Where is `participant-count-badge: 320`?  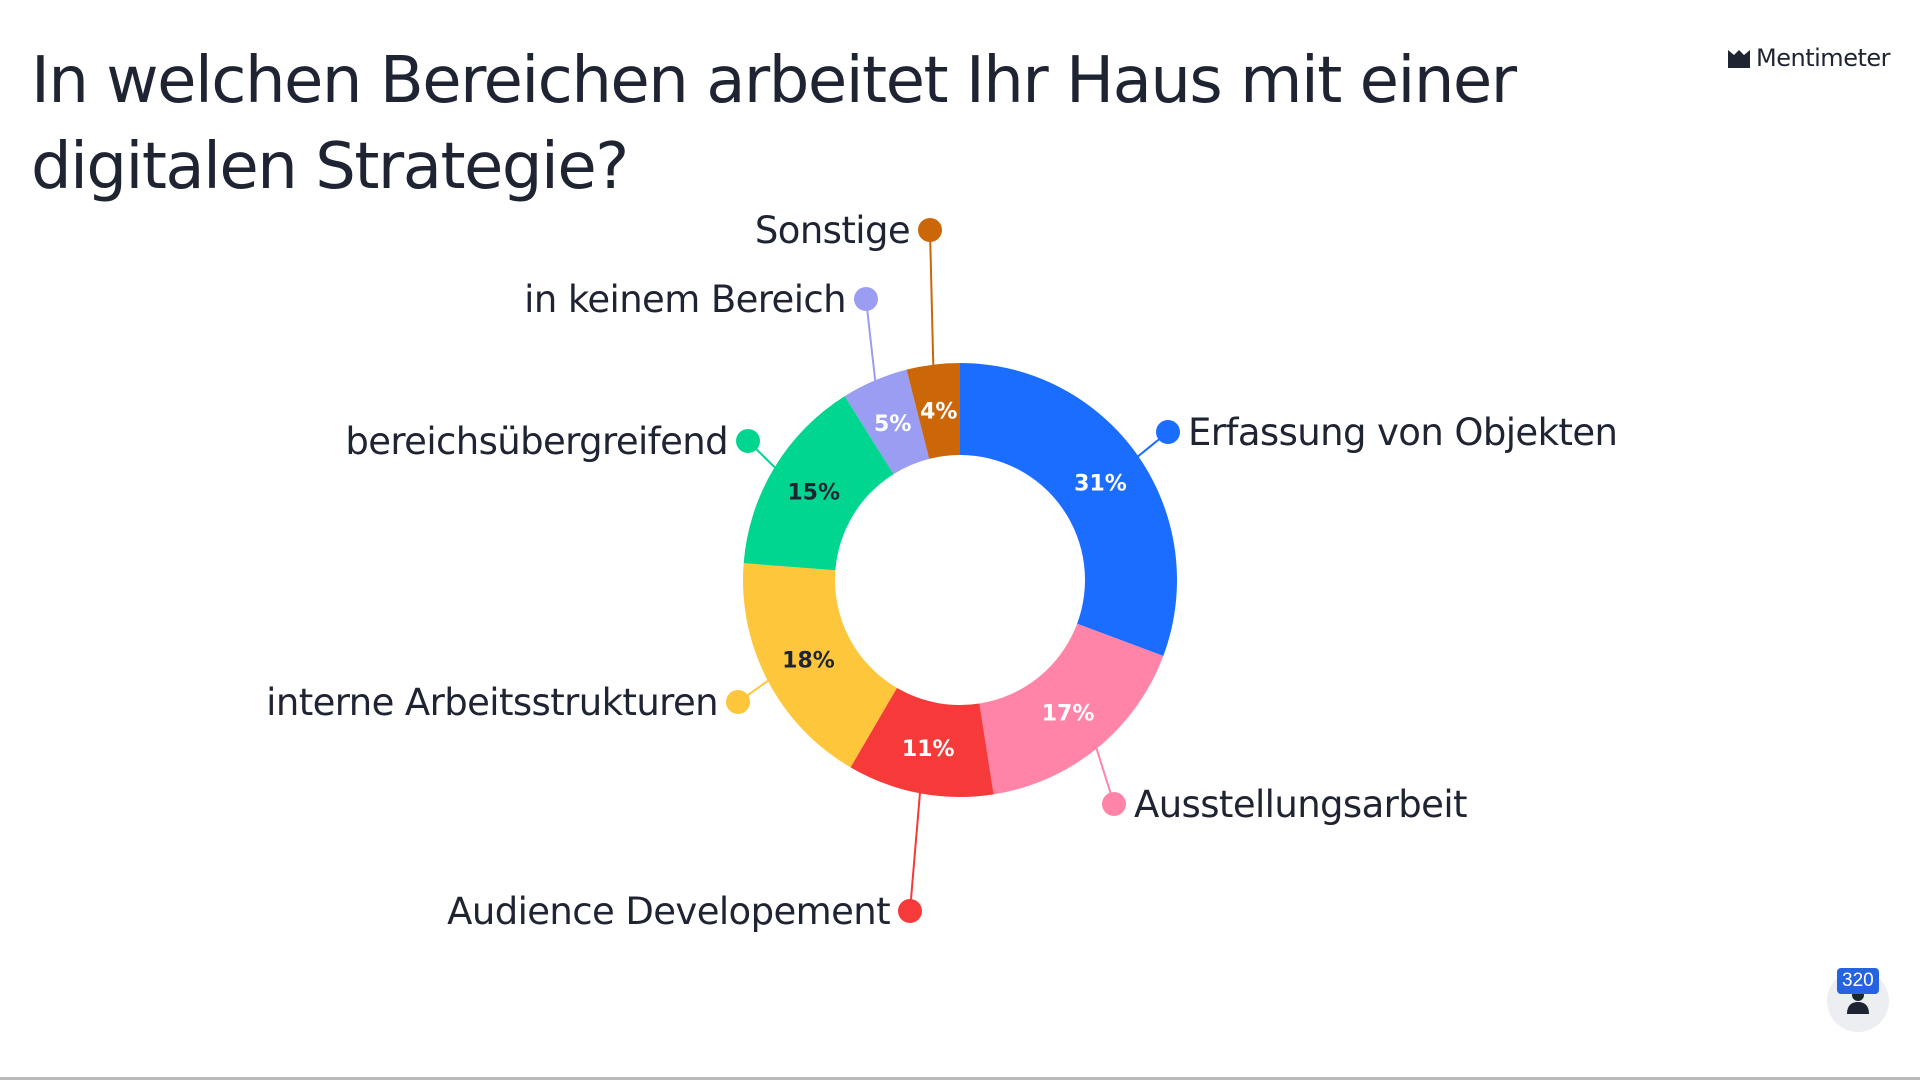
participant-count-badge: 320 is located at coordinates (1858, 981).